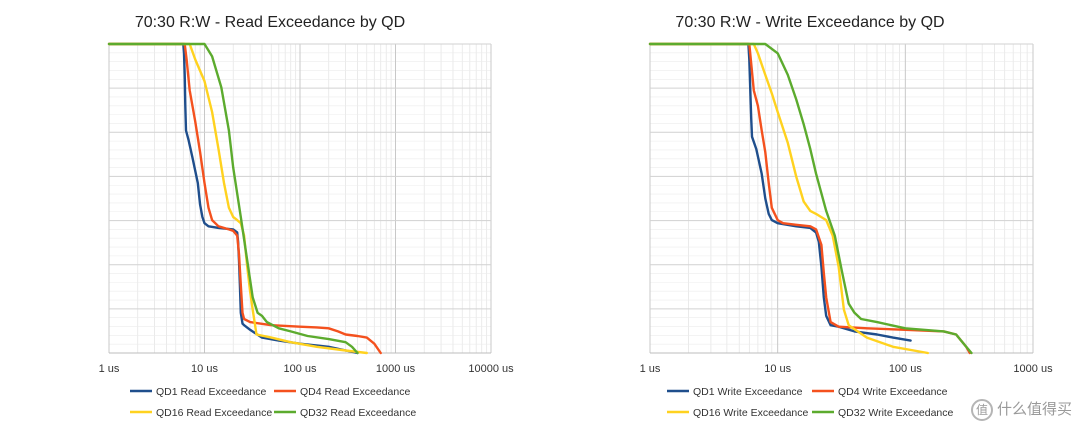 Image resolution: width=1080 pixels, height=434 pixels. I want to click on legend-label: QD1 Read Exceedance, so click(211, 392).